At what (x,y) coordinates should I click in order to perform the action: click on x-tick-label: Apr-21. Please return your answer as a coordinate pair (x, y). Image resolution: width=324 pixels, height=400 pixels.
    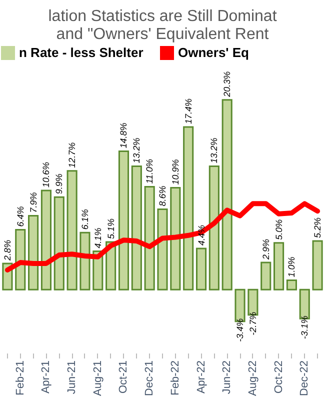
    Looking at the image, I should click on (46, 377).